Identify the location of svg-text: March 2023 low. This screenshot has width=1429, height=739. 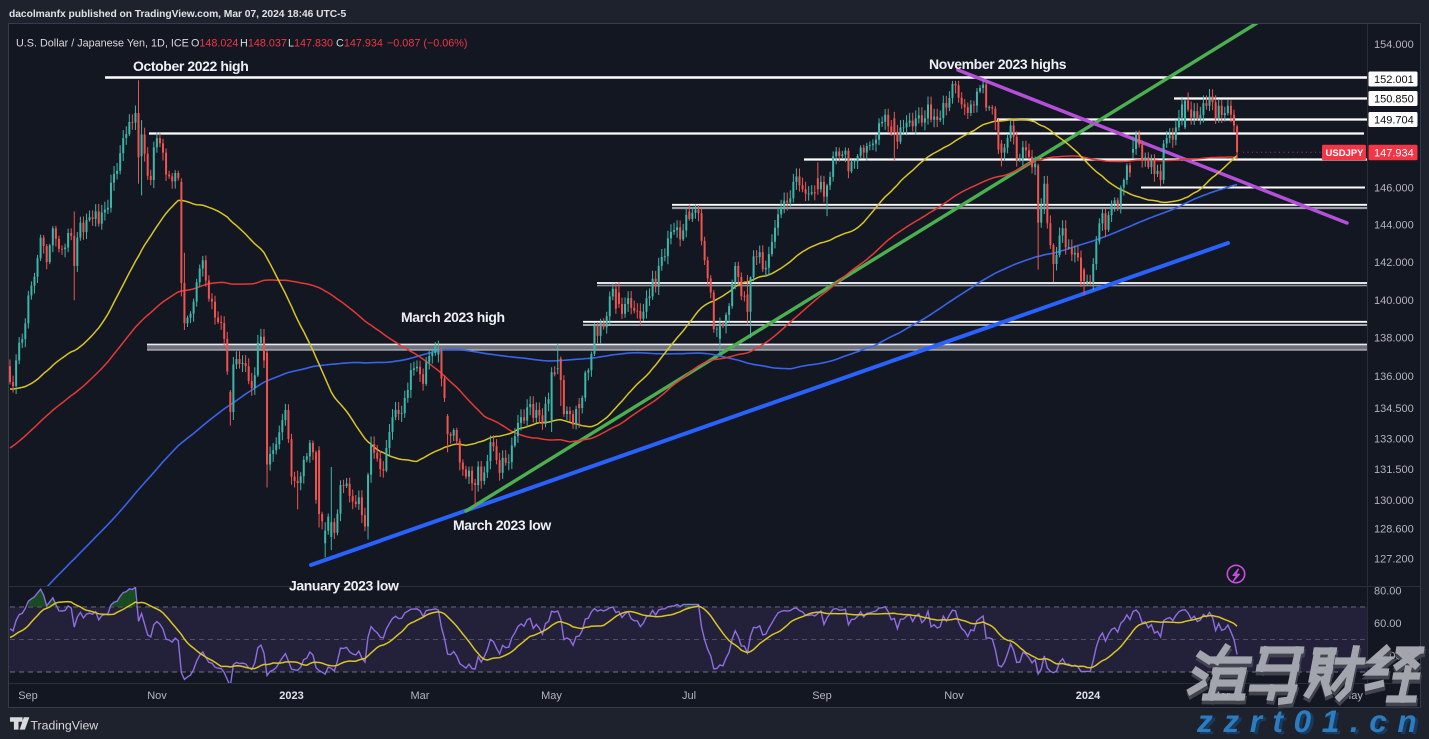
(502, 525).